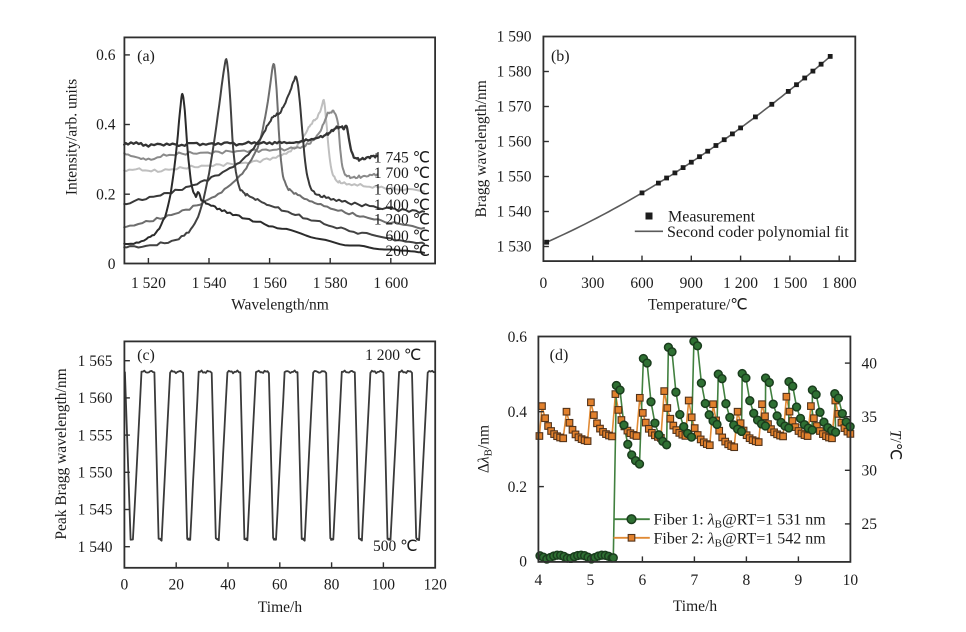  What do you see at coordinates (146, 56) in the screenshot?
I see `svg-text: (a)` at bounding box center [146, 56].